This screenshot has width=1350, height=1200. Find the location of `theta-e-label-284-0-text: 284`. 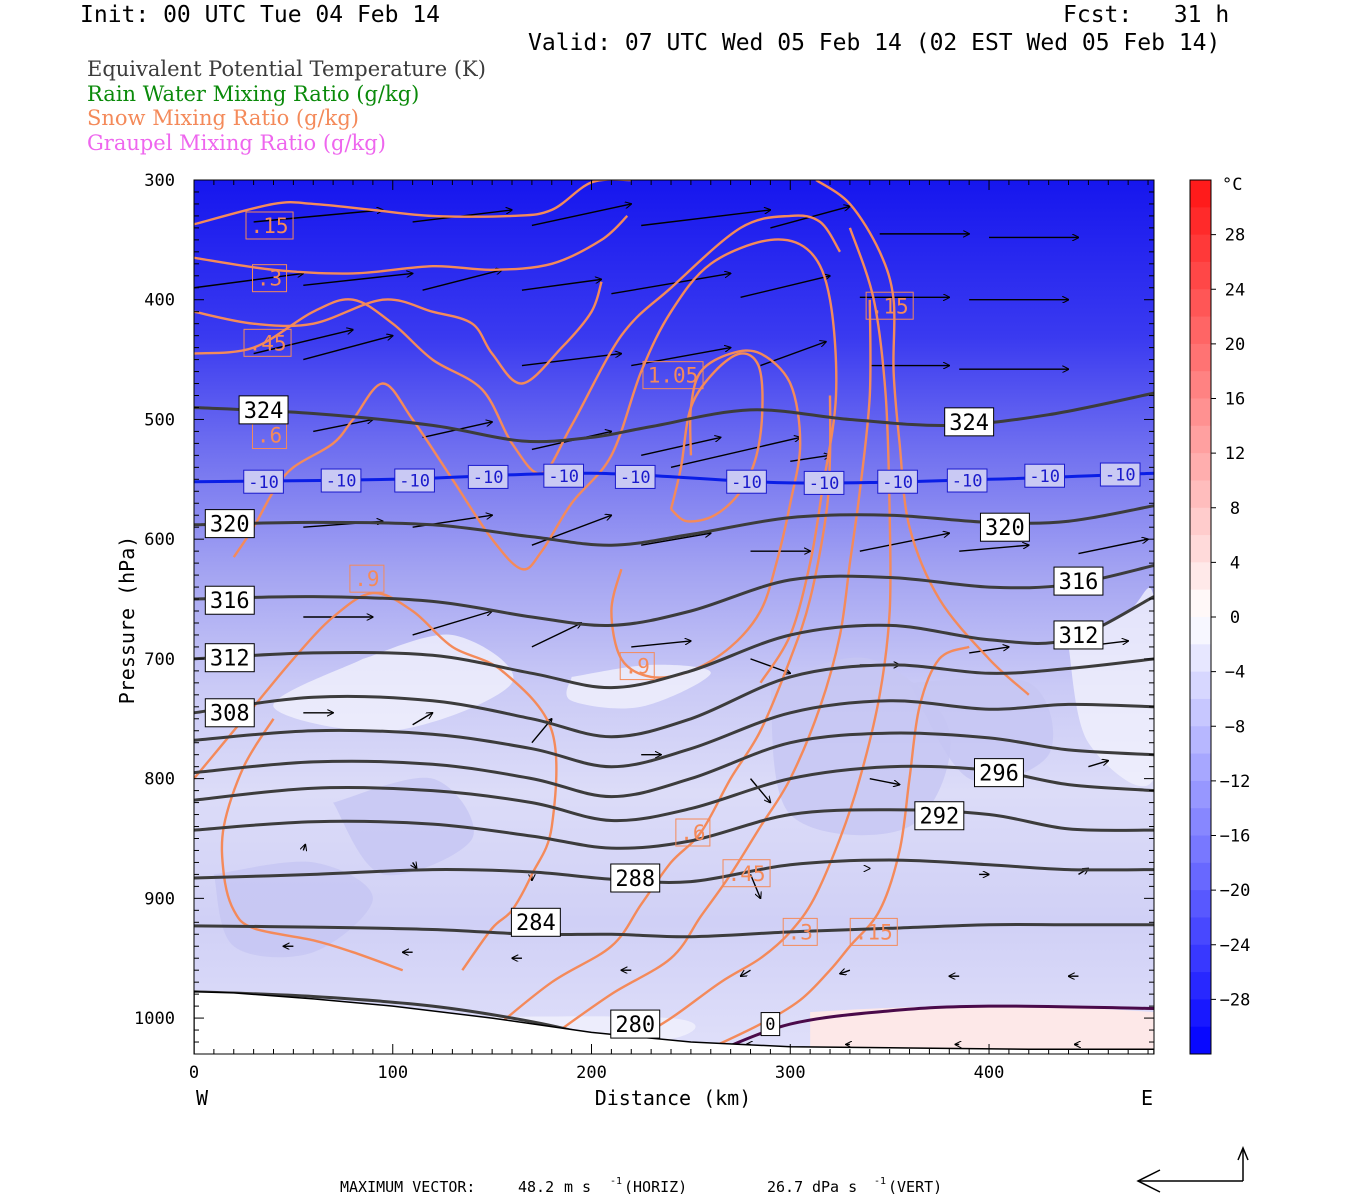

theta-e-label-284-0-text: 284 is located at coordinates (536, 923).